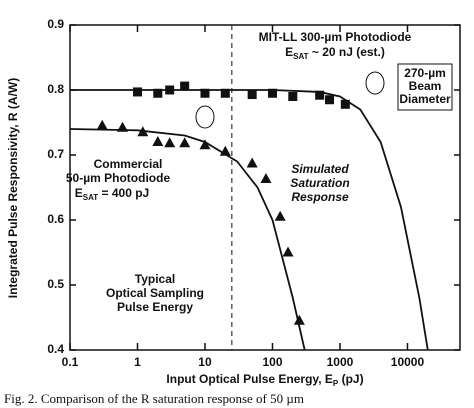 The height and width of the screenshot is (408, 474). I want to click on annotation: ESAT ~ 20 nJ (est.), so click(335, 53).